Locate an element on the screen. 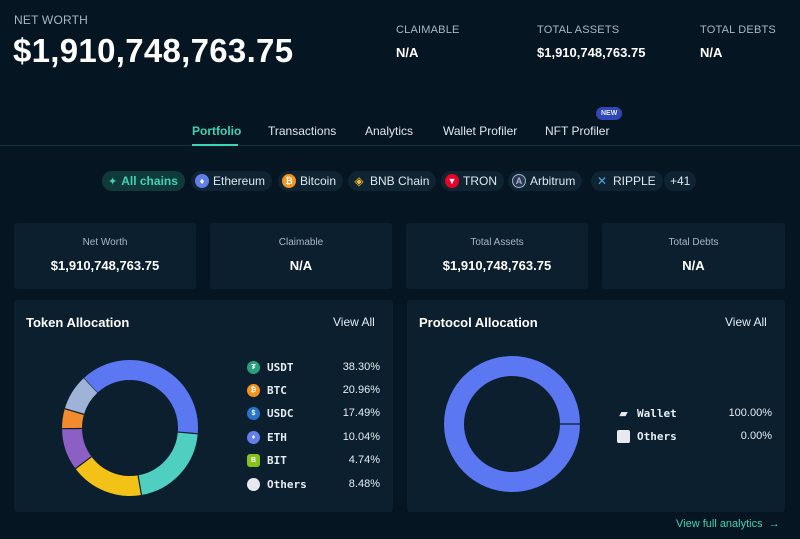 The width and height of the screenshot is (800, 539). chain-filter-tron: ▼ TRON is located at coordinates (472, 181).